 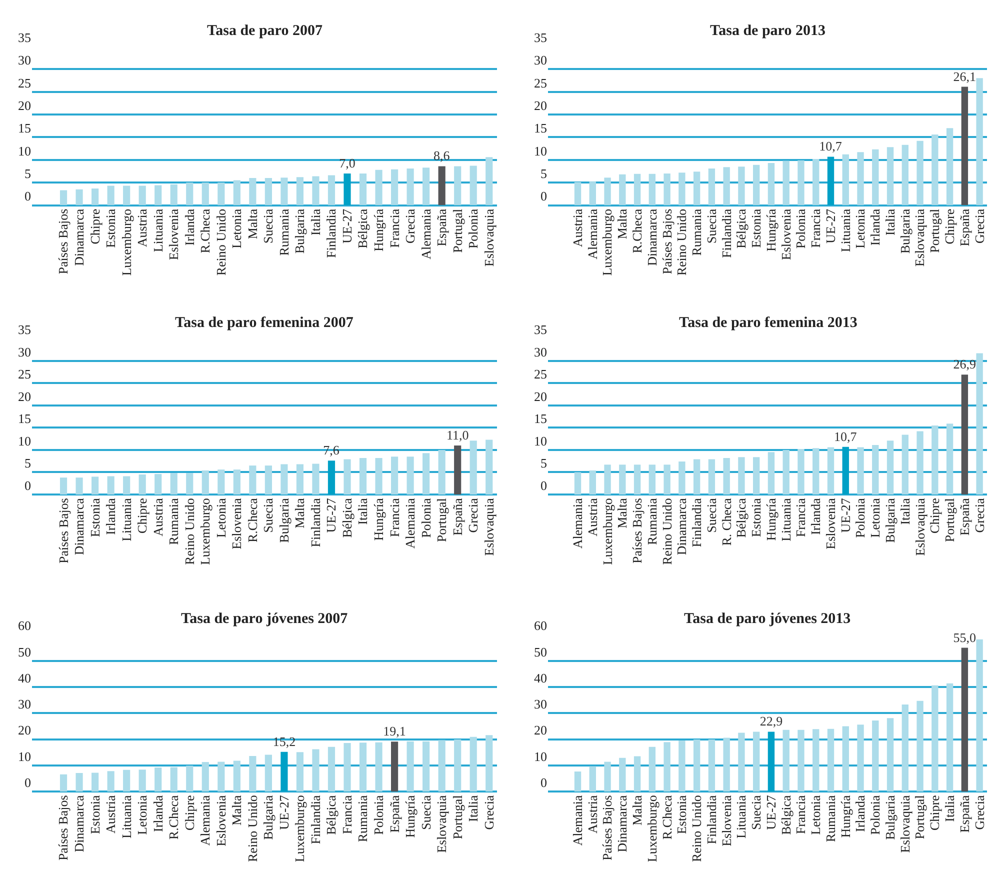 I want to click on chart-title: Tasa de paro jóvenes 2007, so click(x=264, y=619).